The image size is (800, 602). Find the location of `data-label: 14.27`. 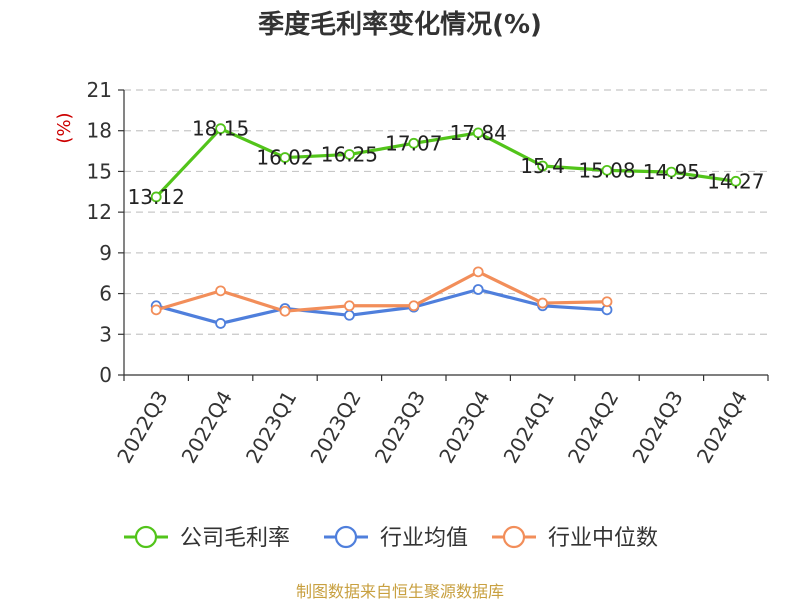

data-label: 14.27 is located at coordinates (735, 181).